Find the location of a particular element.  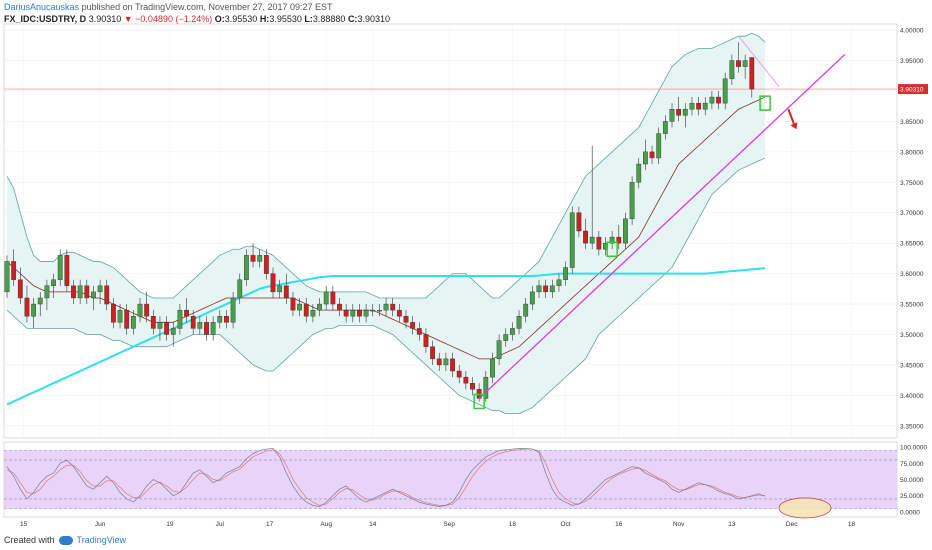

x-tick-label: 16 is located at coordinates (619, 524).